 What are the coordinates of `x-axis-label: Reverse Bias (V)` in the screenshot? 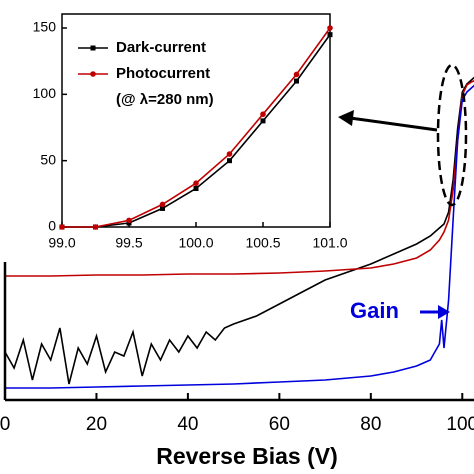 It's located at (247, 456).